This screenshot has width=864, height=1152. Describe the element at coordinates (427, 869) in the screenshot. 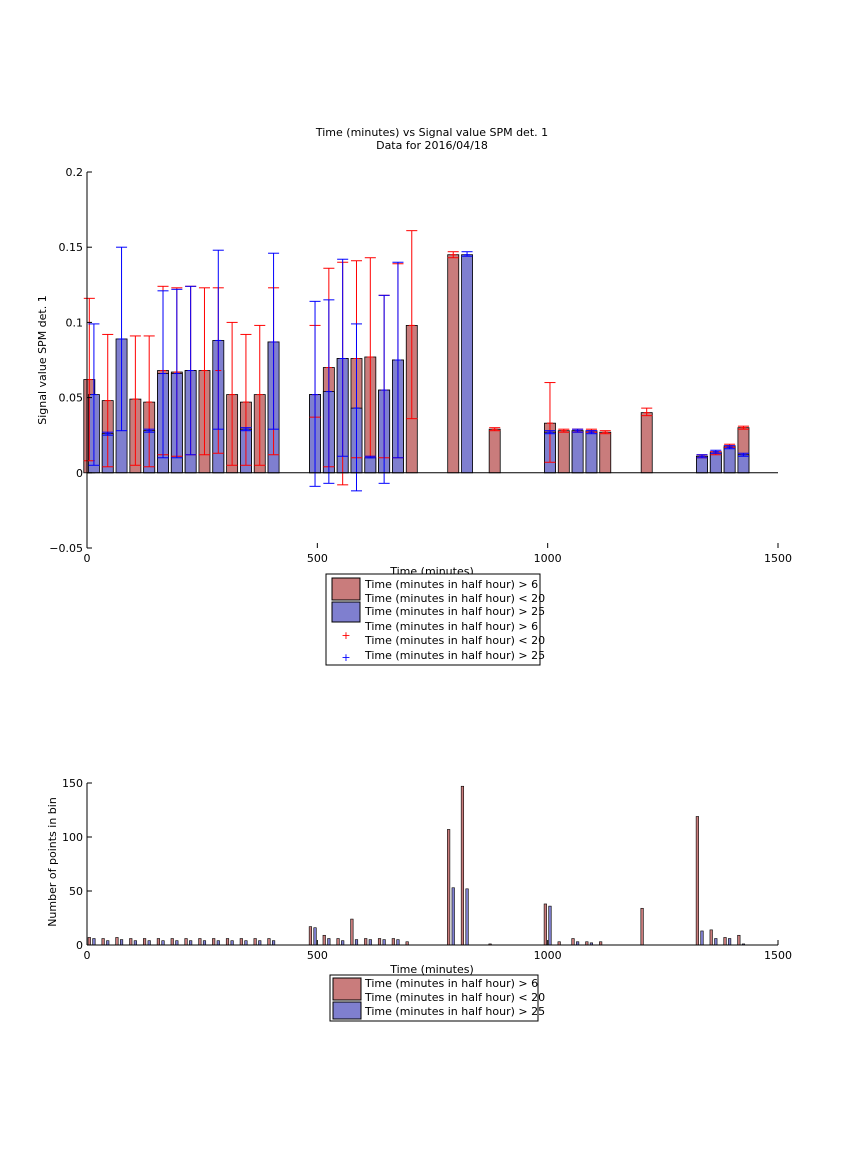

I see `bottom-plot-area: 0 500 1000 1500 0 50 100 150` at that location.